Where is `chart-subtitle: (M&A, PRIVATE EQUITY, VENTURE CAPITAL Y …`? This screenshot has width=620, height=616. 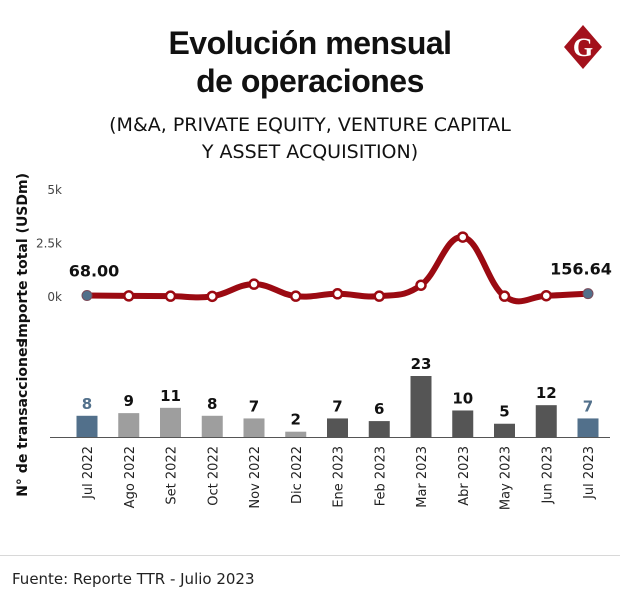
chart-subtitle: (M&A, PRIVATE EQUITY, VENTURE CAPITAL Y … is located at coordinates (310, 139).